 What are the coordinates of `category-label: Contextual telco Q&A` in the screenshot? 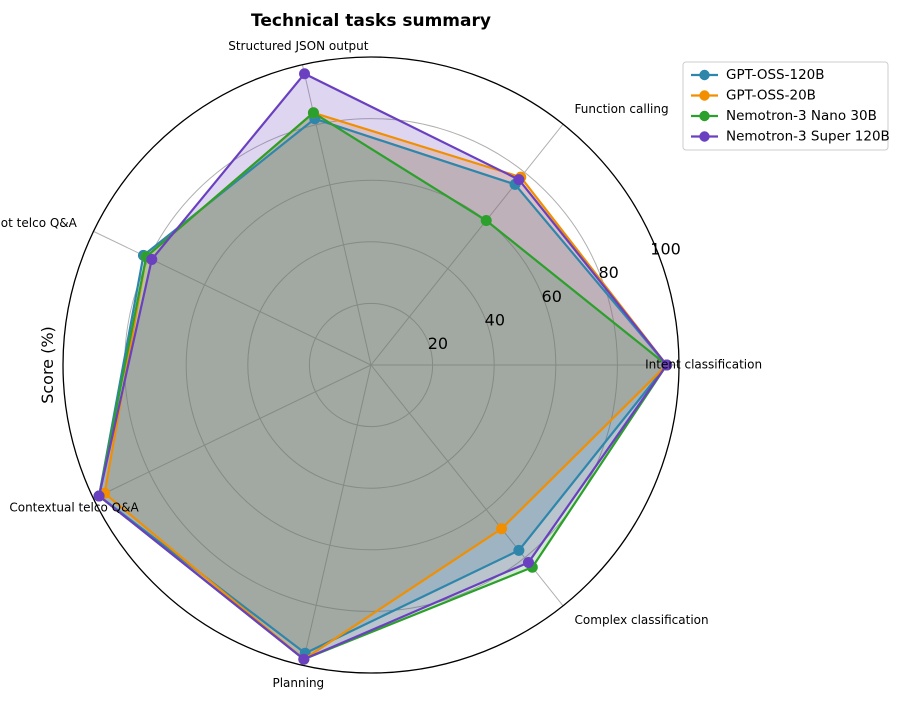 It's located at (74, 508).